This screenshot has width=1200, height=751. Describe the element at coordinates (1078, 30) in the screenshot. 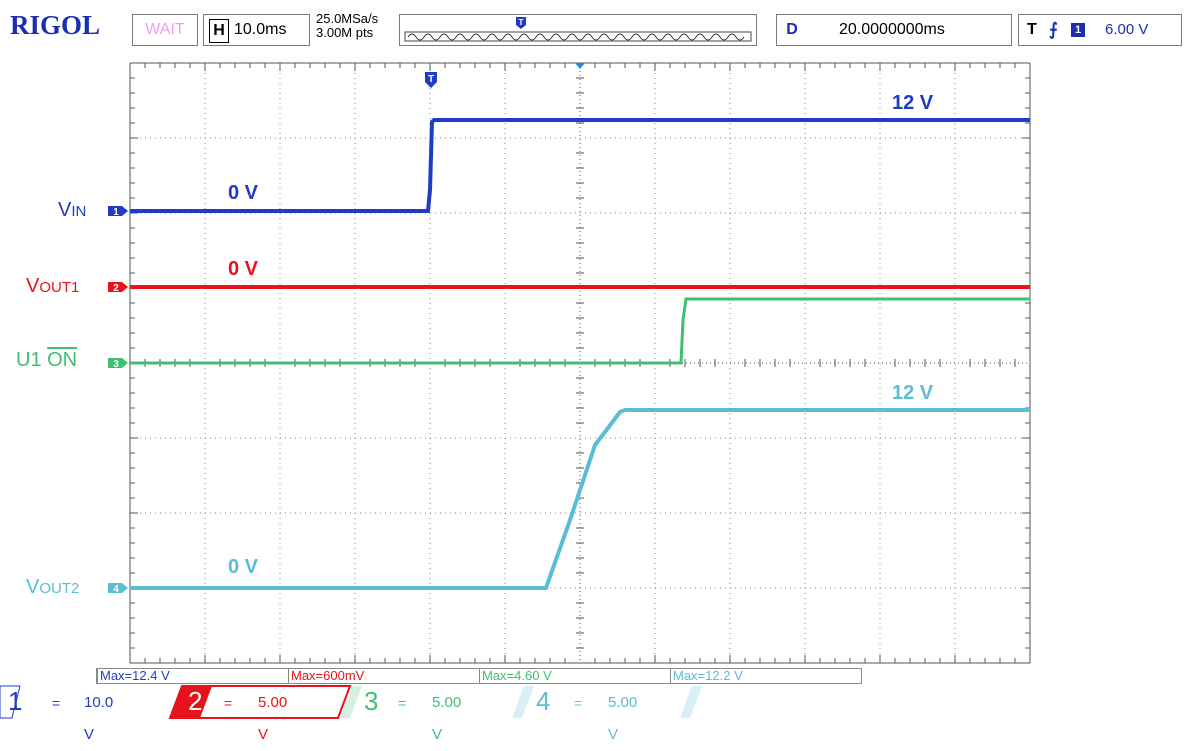

I see `trigger-source-badge: 1` at that location.